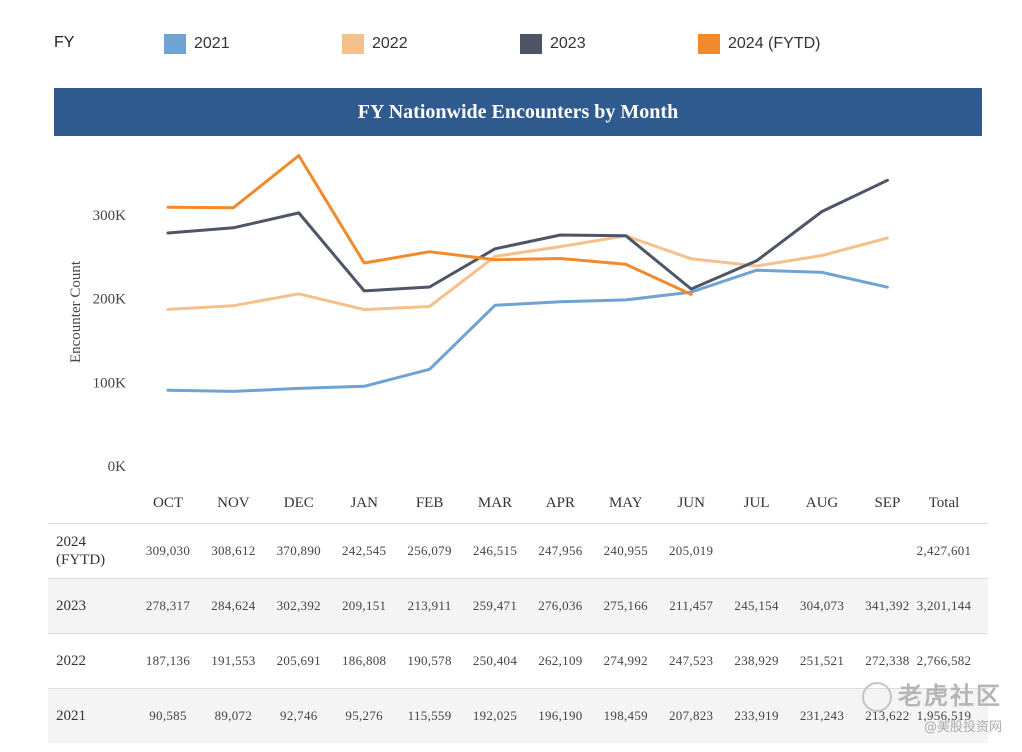  What do you see at coordinates (429, 225) in the screenshot?
I see `series-line-2024-fytd` at bounding box center [429, 225].